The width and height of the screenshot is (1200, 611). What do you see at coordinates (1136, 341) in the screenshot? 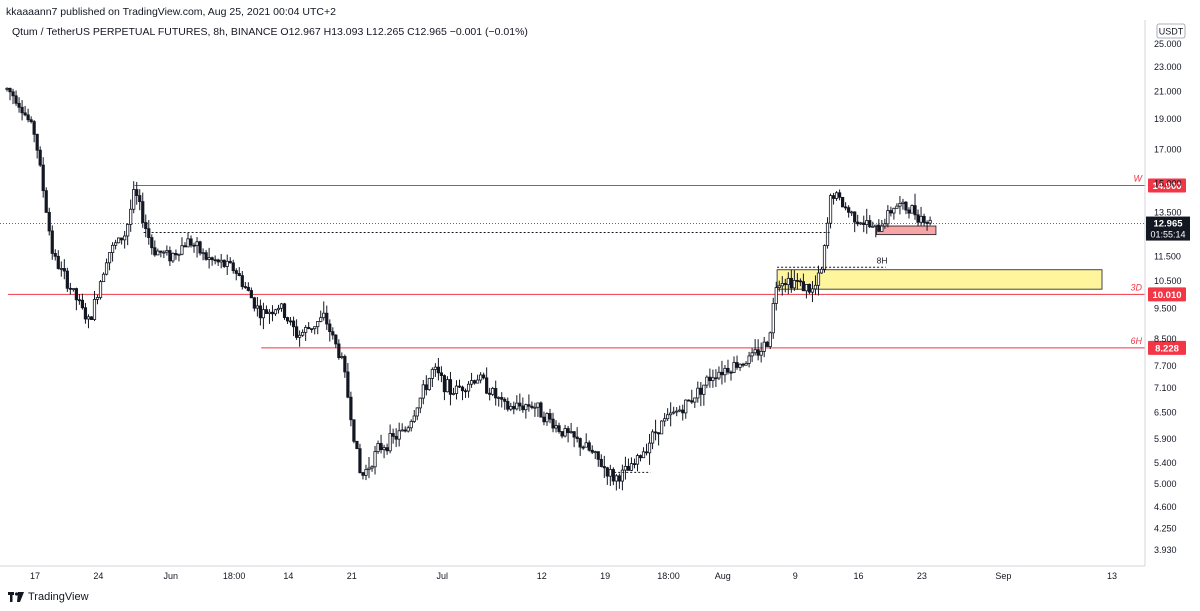
I see `level-tag: 6H` at bounding box center [1136, 341].